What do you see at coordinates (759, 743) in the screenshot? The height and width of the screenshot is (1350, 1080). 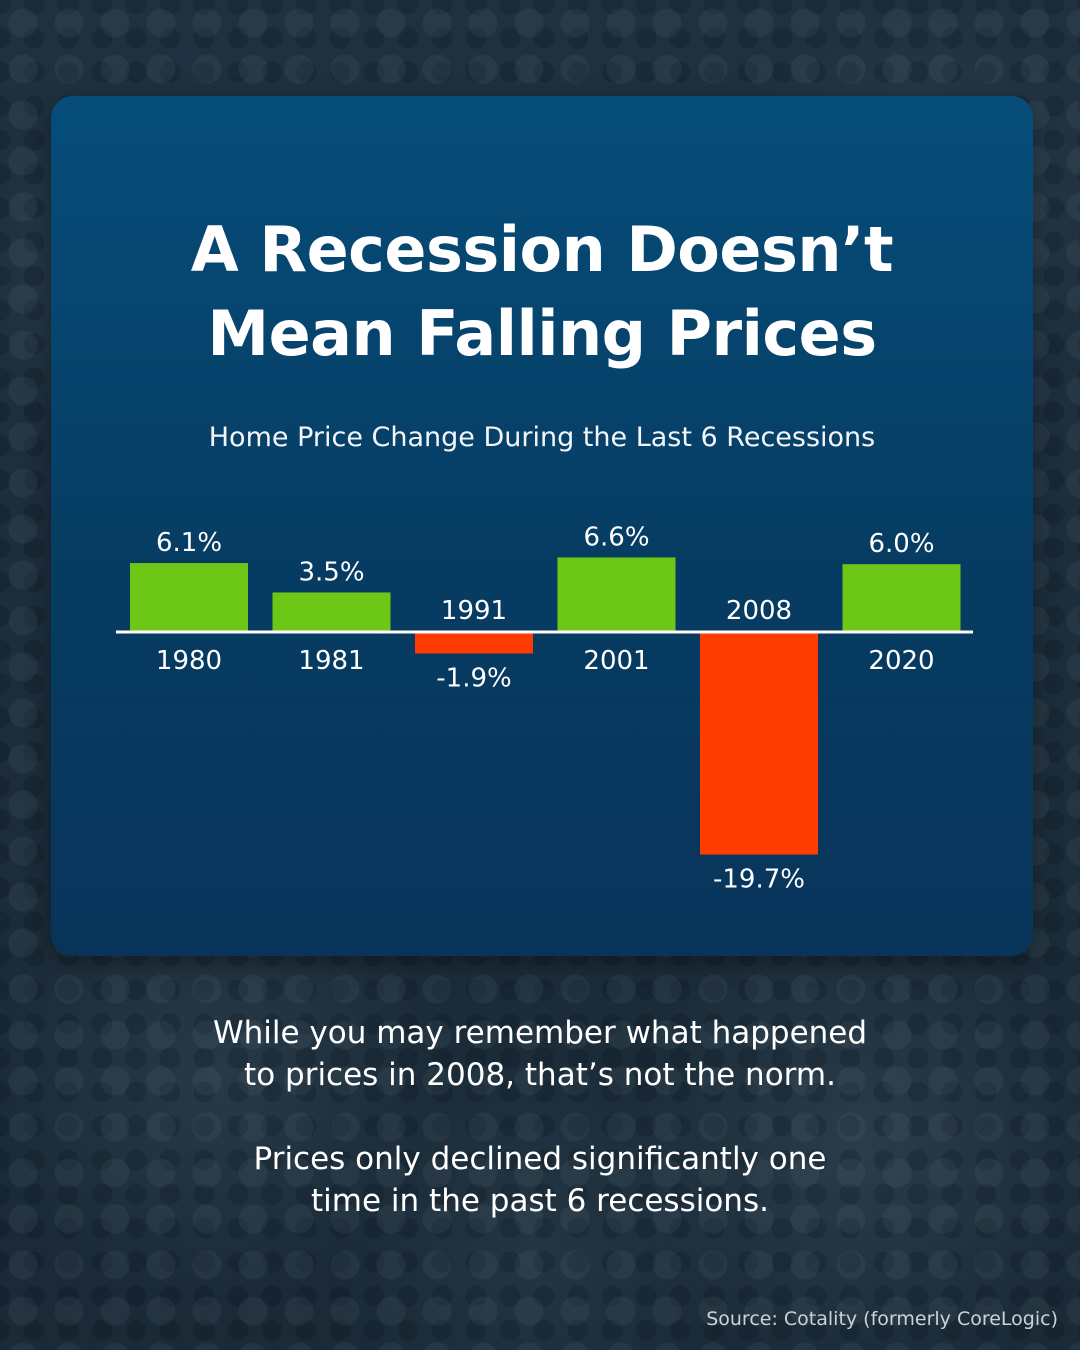 I see `bar-2008` at bounding box center [759, 743].